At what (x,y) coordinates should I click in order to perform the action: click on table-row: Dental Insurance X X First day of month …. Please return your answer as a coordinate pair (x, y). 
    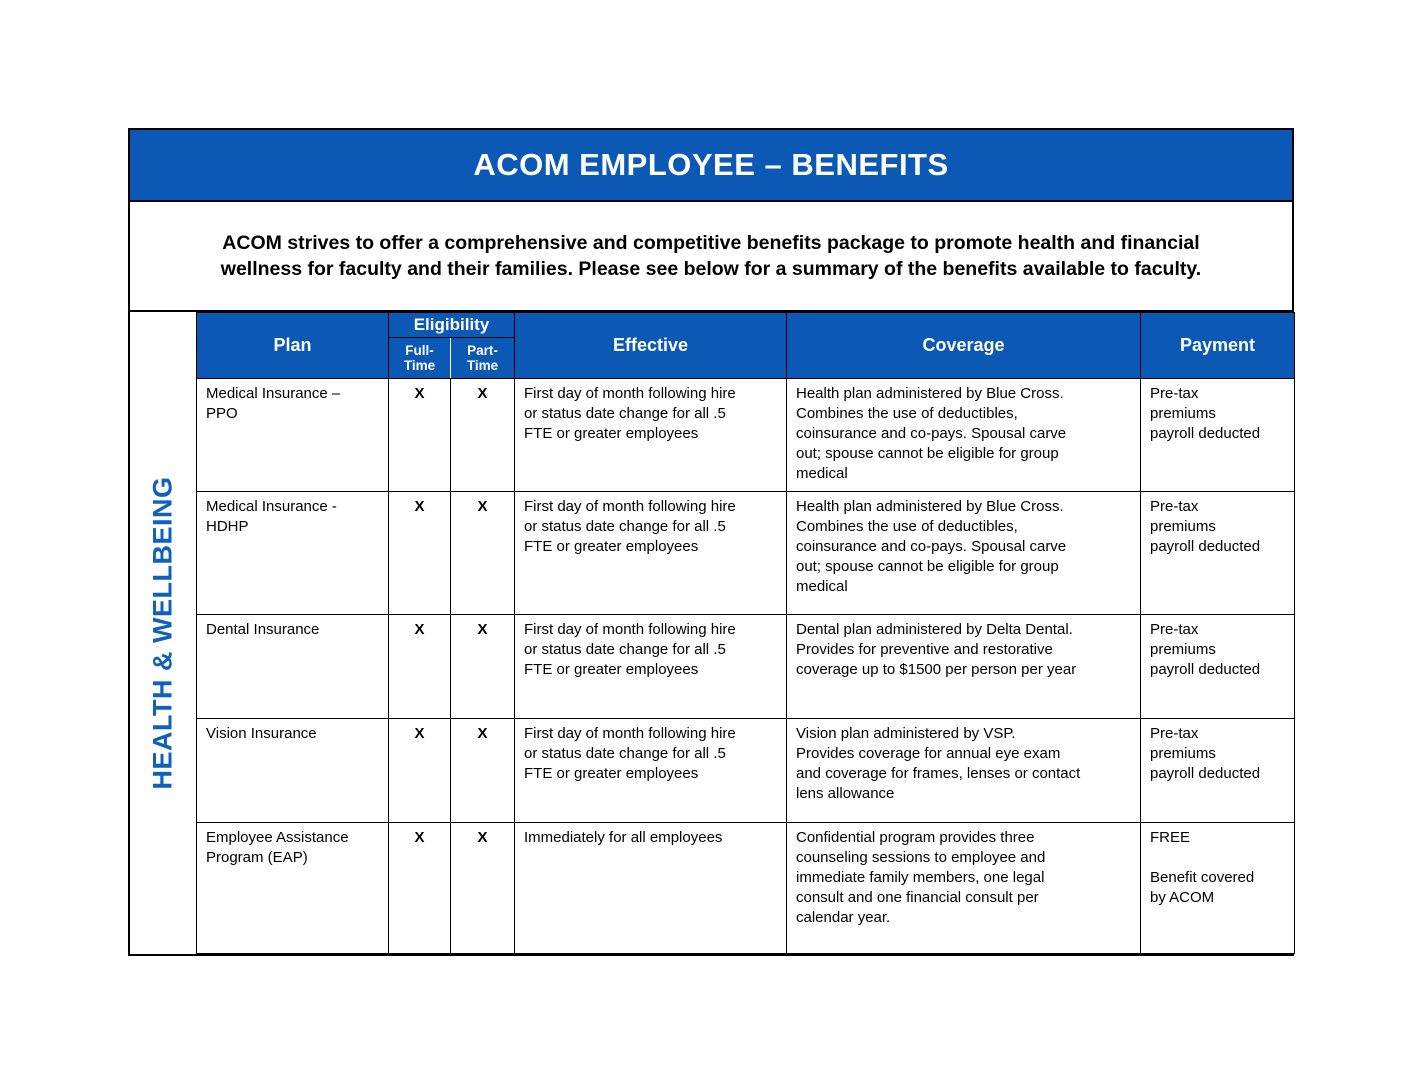
    Looking at the image, I should click on (745, 666).